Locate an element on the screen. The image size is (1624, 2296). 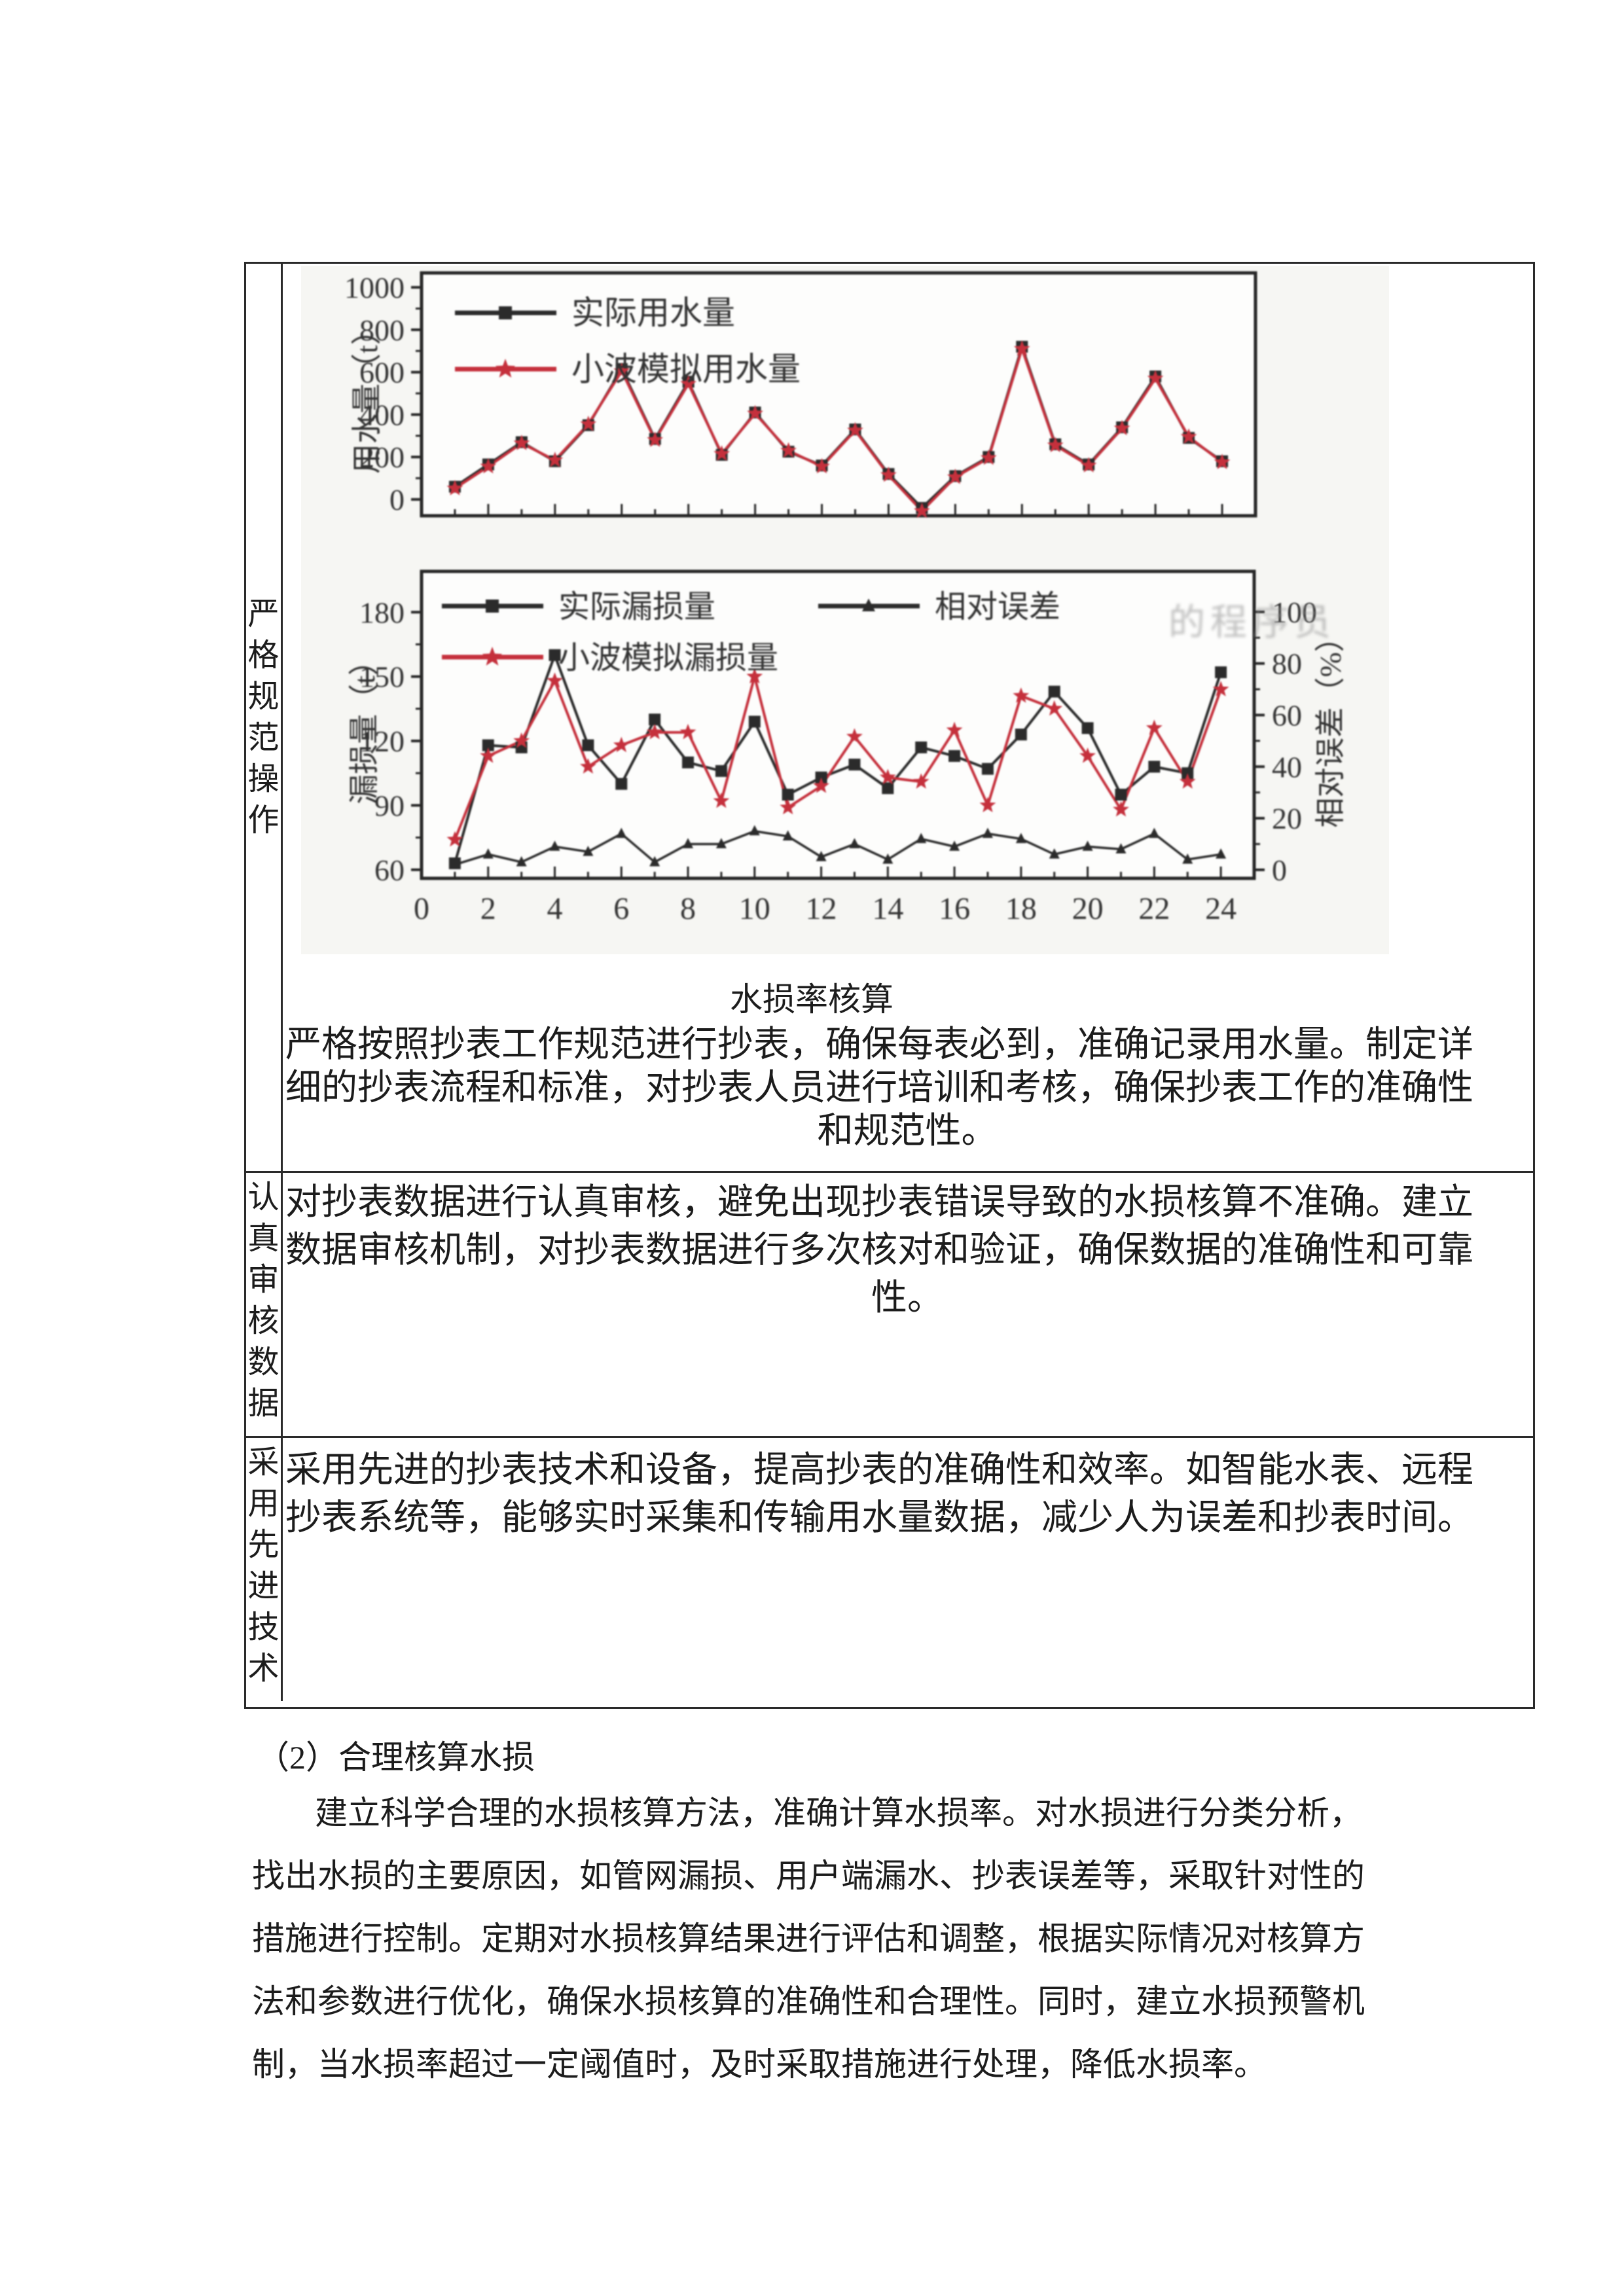
svg-text: 180 is located at coordinates (382, 612).